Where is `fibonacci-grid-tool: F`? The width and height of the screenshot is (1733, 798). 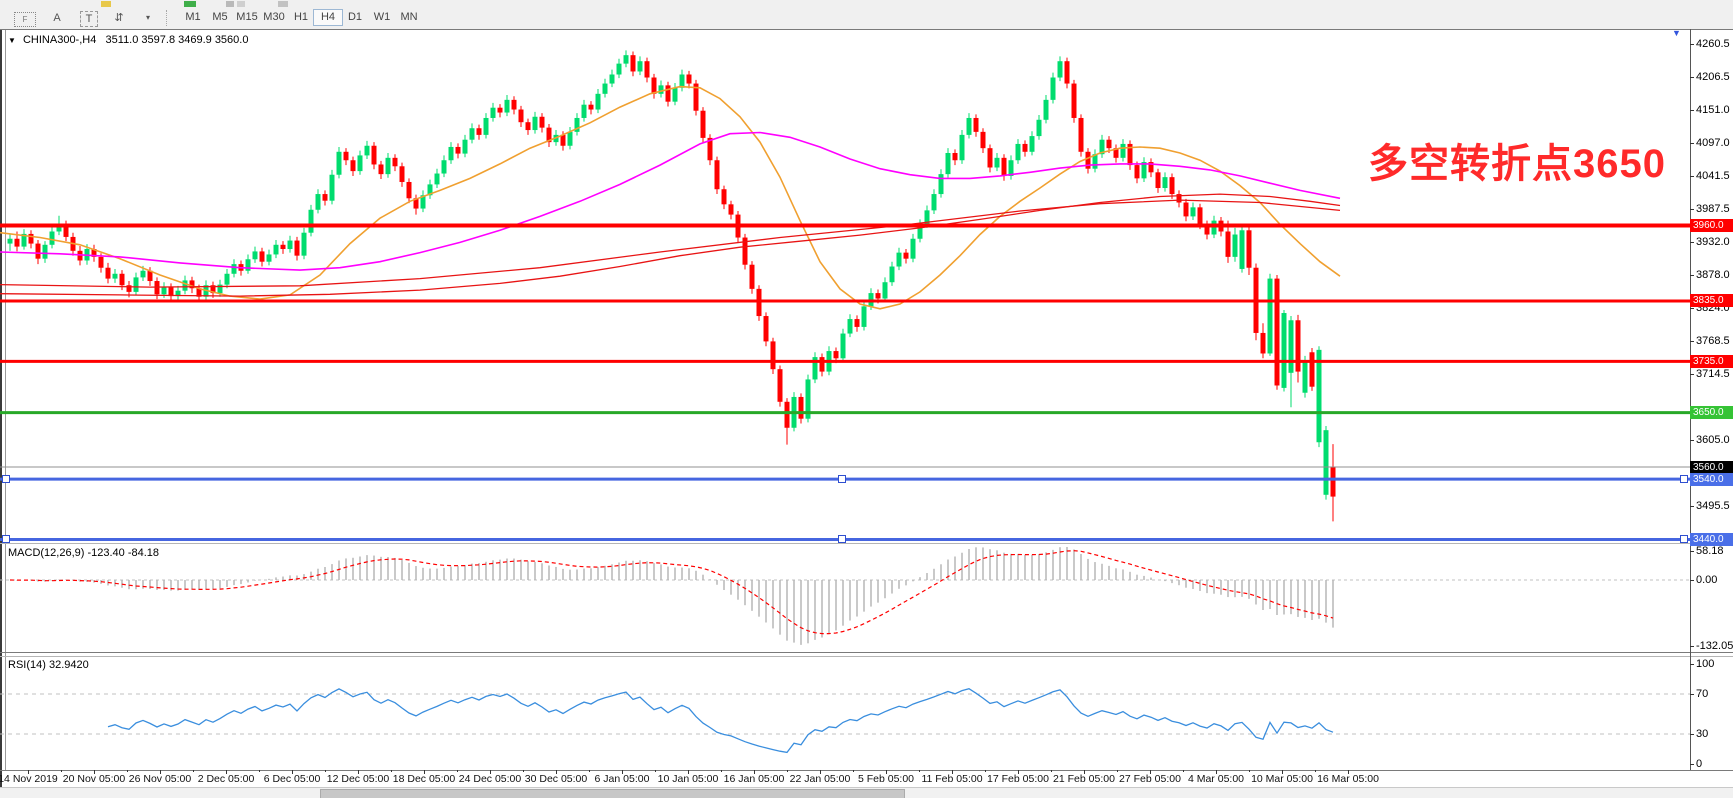 fibonacci-grid-tool: F is located at coordinates (25, 19).